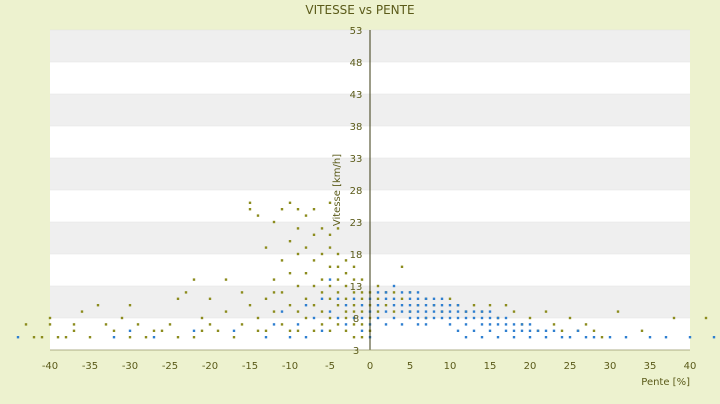  What do you see at coordinates (530, 366) in the screenshot?
I see `x-tick-label: 20` at bounding box center [530, 366].